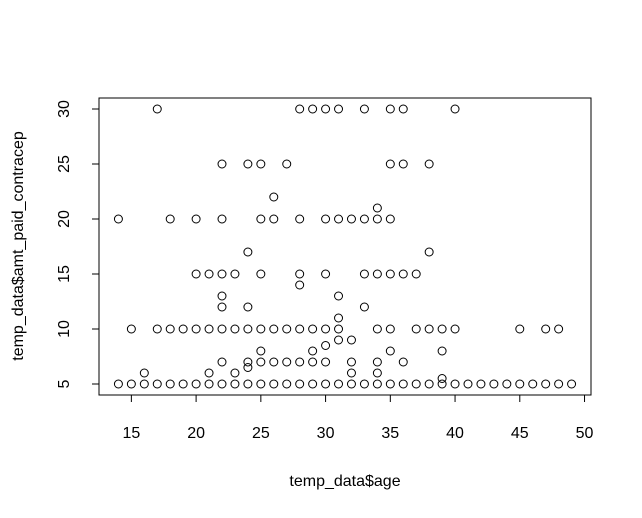 The height and width of the screenshot is (518, 642). What do you see at coordinates (390, 433) in the screenshot?
I see `x-tick-label: 35` at bounding box center [390, 433].